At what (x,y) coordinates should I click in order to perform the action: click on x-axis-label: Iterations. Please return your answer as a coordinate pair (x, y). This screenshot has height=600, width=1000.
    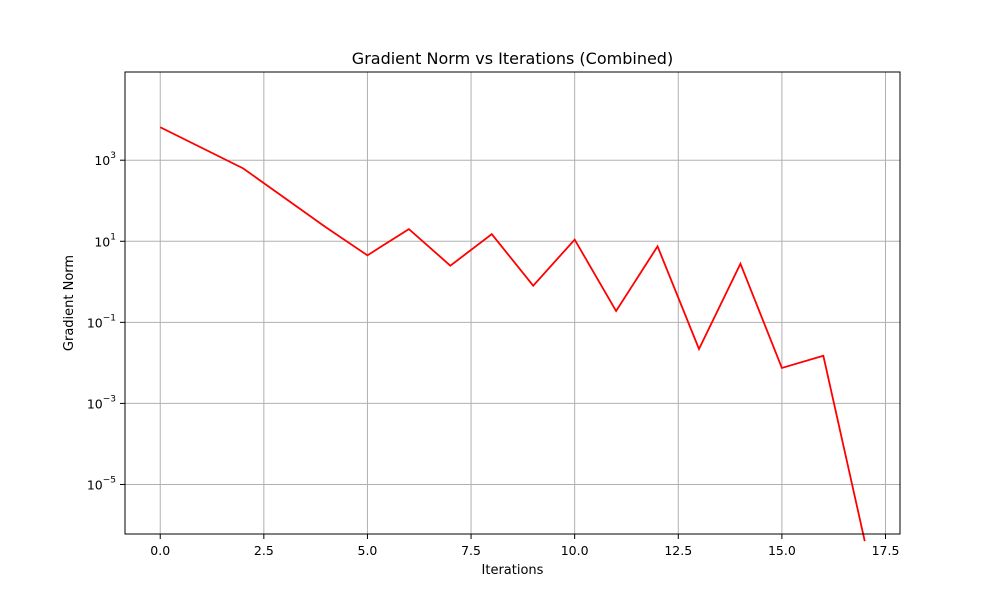
    Looking at the image, I should click on (513, 570).